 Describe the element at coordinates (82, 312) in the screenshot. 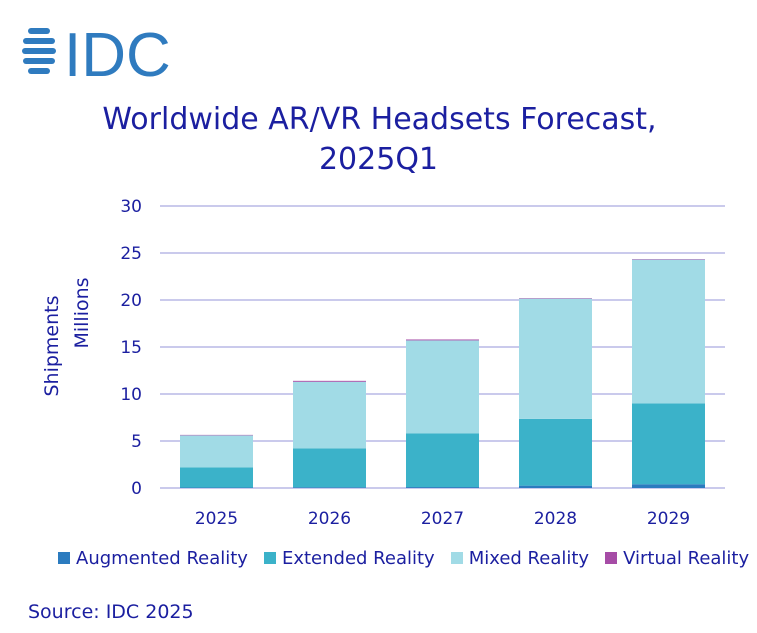

I see `y-axis-label-millions: Millions` at that location.